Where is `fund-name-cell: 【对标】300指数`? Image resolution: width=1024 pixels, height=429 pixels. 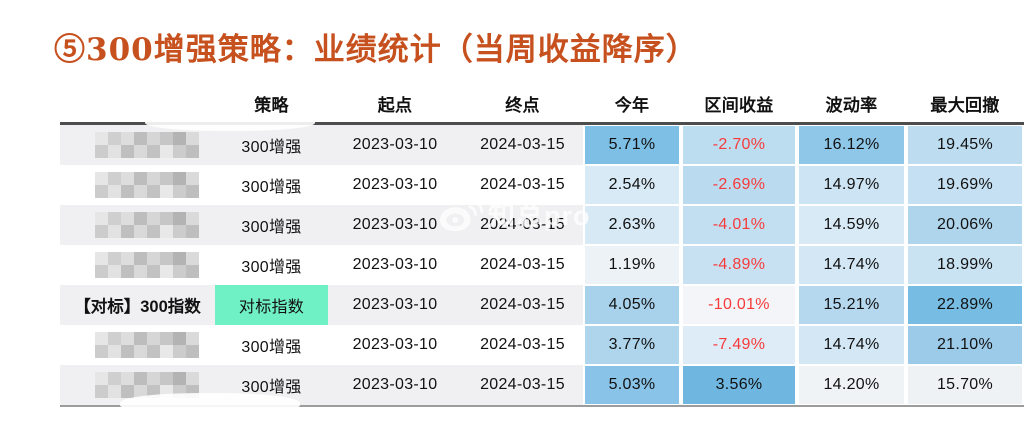
fund-name-cell: 【对标】300指数 is located at coordinates (137, 305).